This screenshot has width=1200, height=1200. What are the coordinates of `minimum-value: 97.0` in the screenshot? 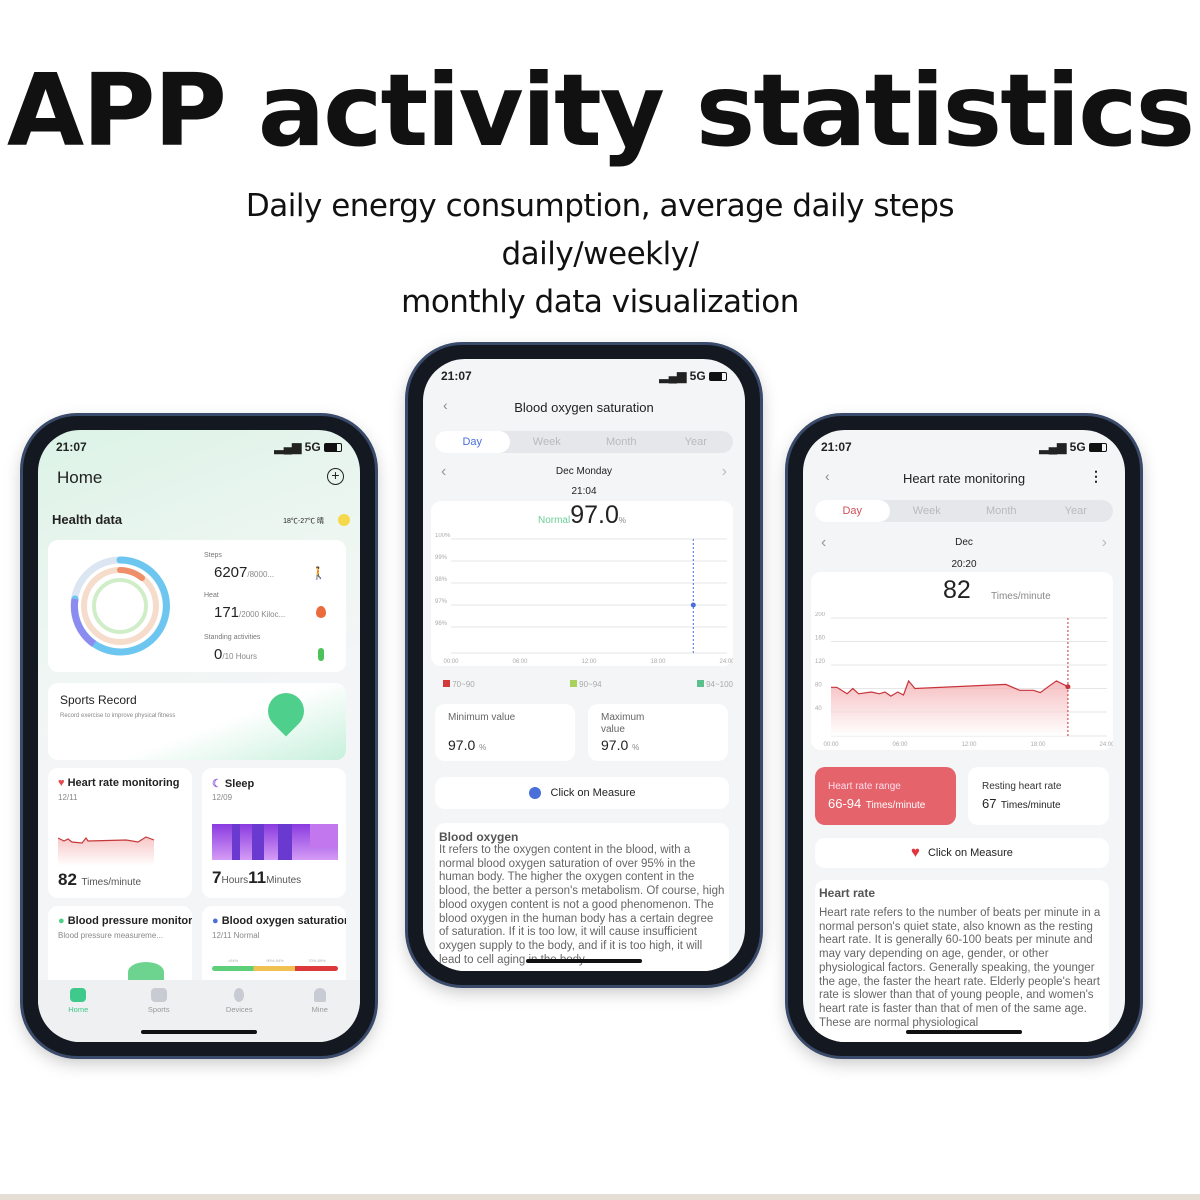 It's located at (462, 745).